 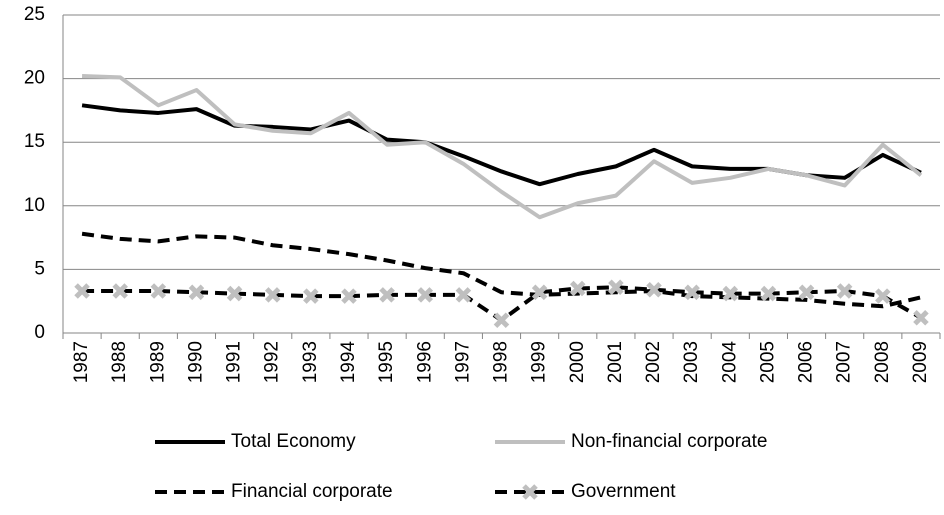 I want to click on legend-label: Total Economy, so click(x=293, y=441).